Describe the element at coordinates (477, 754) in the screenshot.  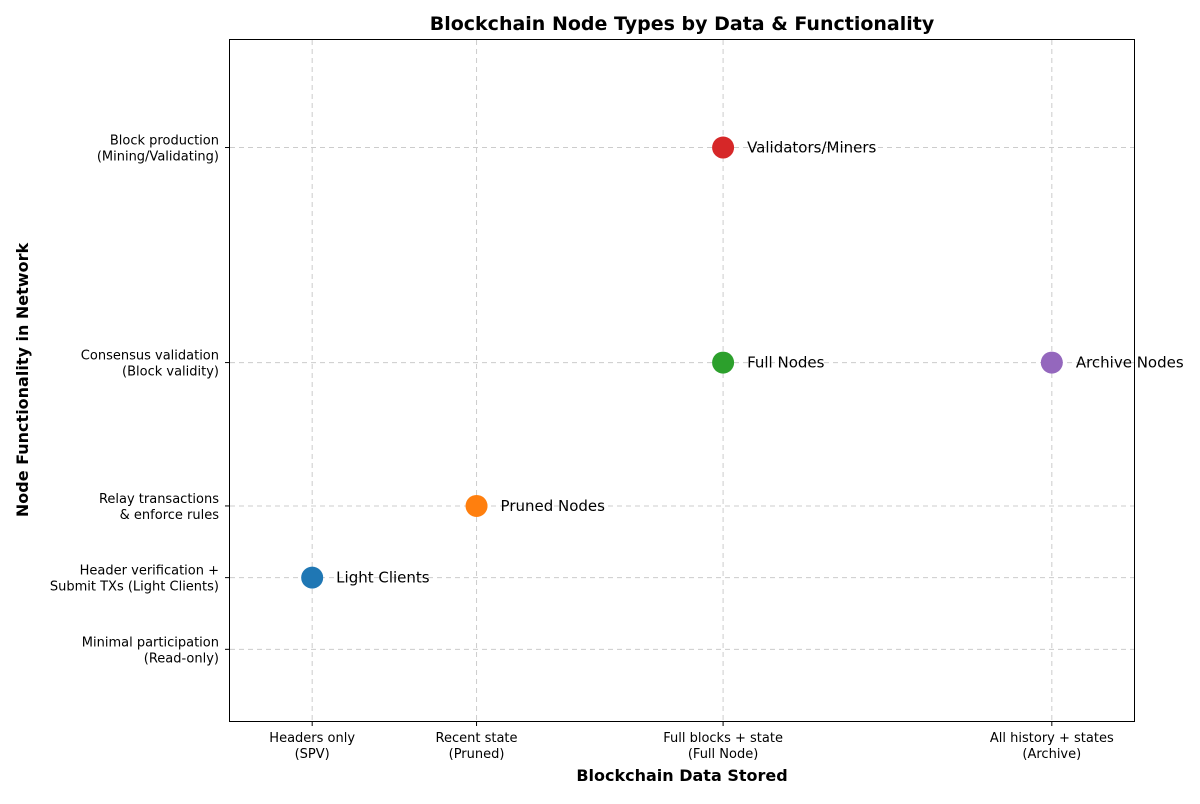
I see `x-tick-label-line: (Pruned)` at that location.